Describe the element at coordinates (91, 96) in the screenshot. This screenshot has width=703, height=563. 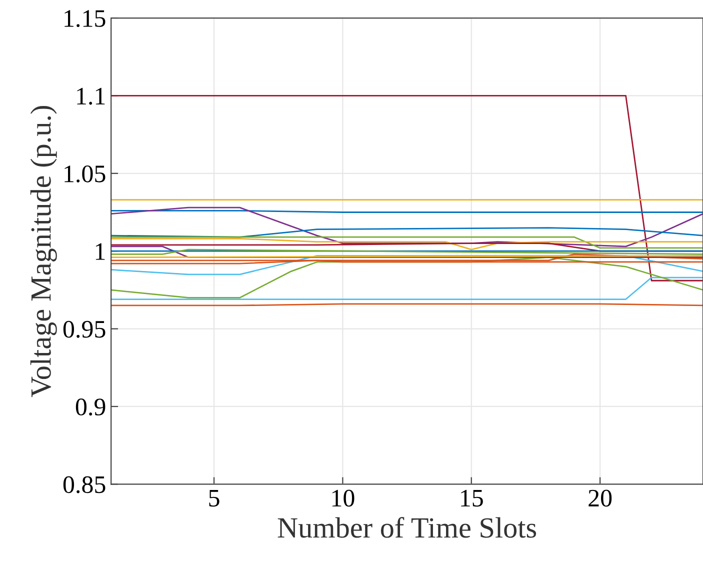
I see `y-tick-label: 1.1` at that location.